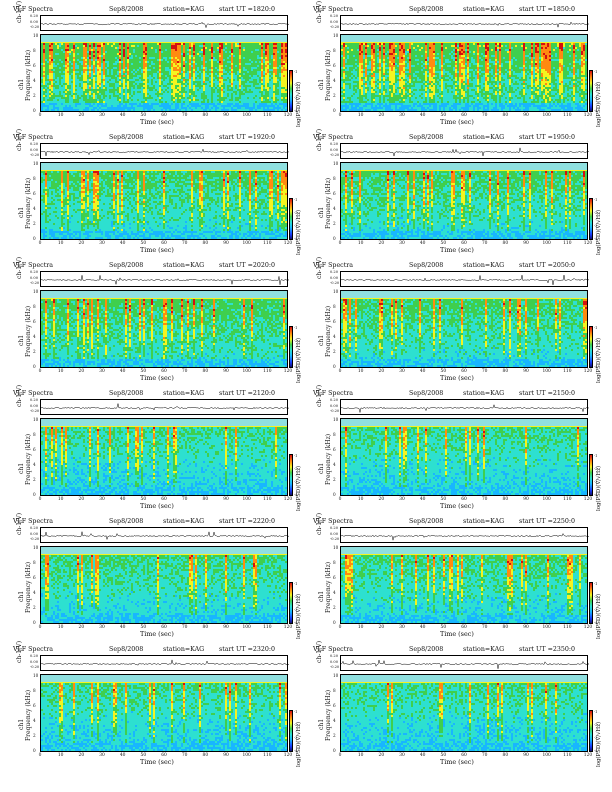  What do you see at coordinates (334, 690) in the screenshot?
I see `y-tick-label: 8` at bounding box center [334, 690].